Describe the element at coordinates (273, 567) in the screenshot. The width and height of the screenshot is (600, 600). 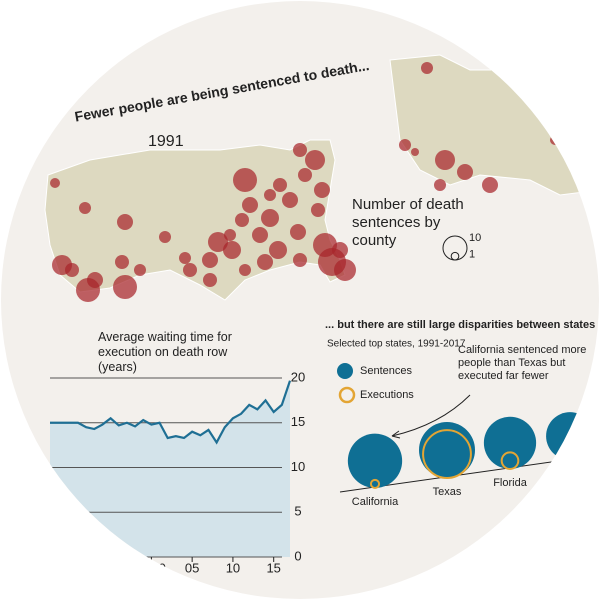
I see `x-tick-label: 15` at that location.